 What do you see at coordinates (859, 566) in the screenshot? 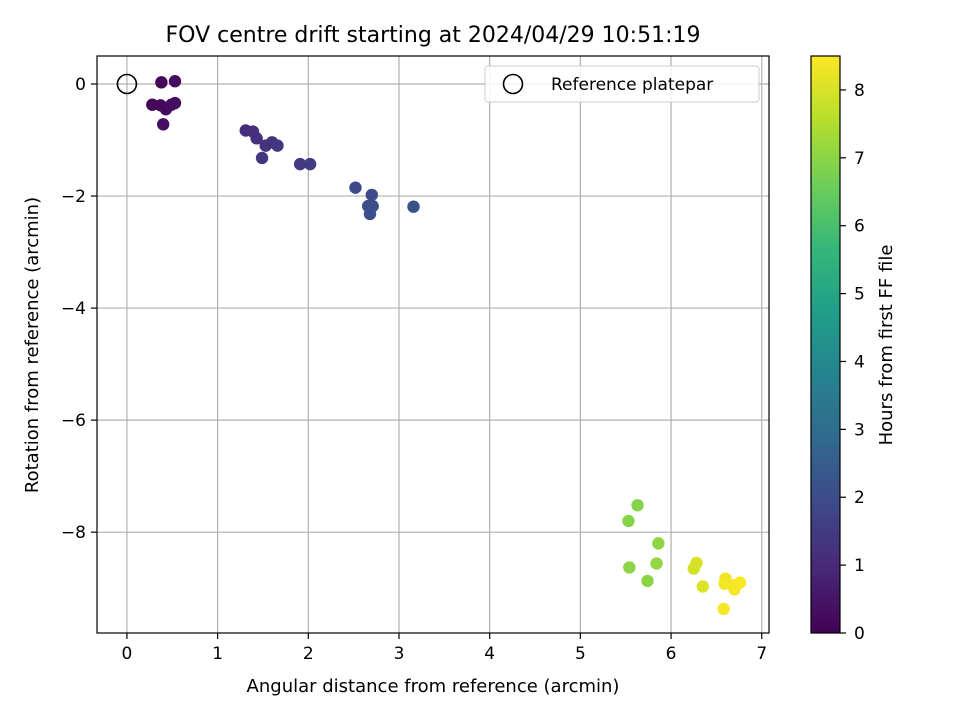
I see `colorbar-tick-label: 1` at bounding box center [859, 566].